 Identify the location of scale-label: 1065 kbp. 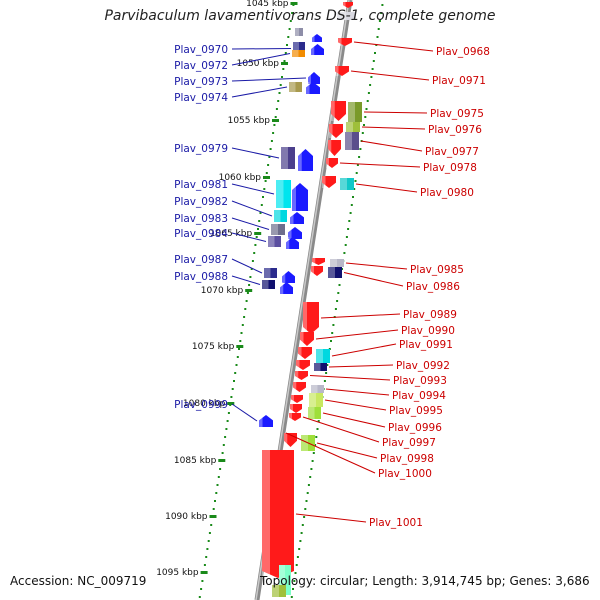
(231, 234).